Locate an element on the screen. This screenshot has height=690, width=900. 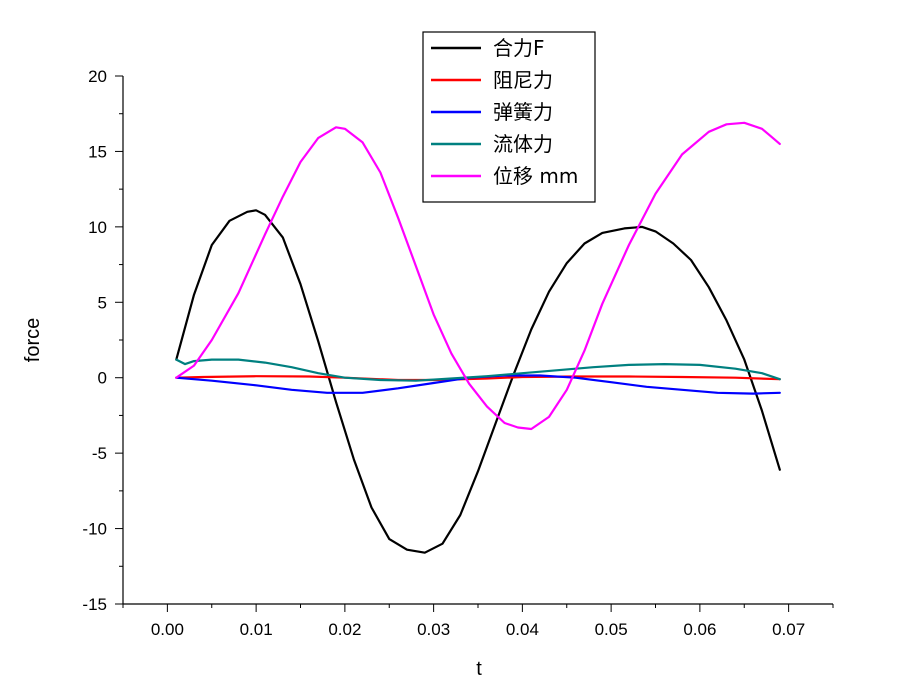
legend-label: 合力F is located at coordinates (519, 48).